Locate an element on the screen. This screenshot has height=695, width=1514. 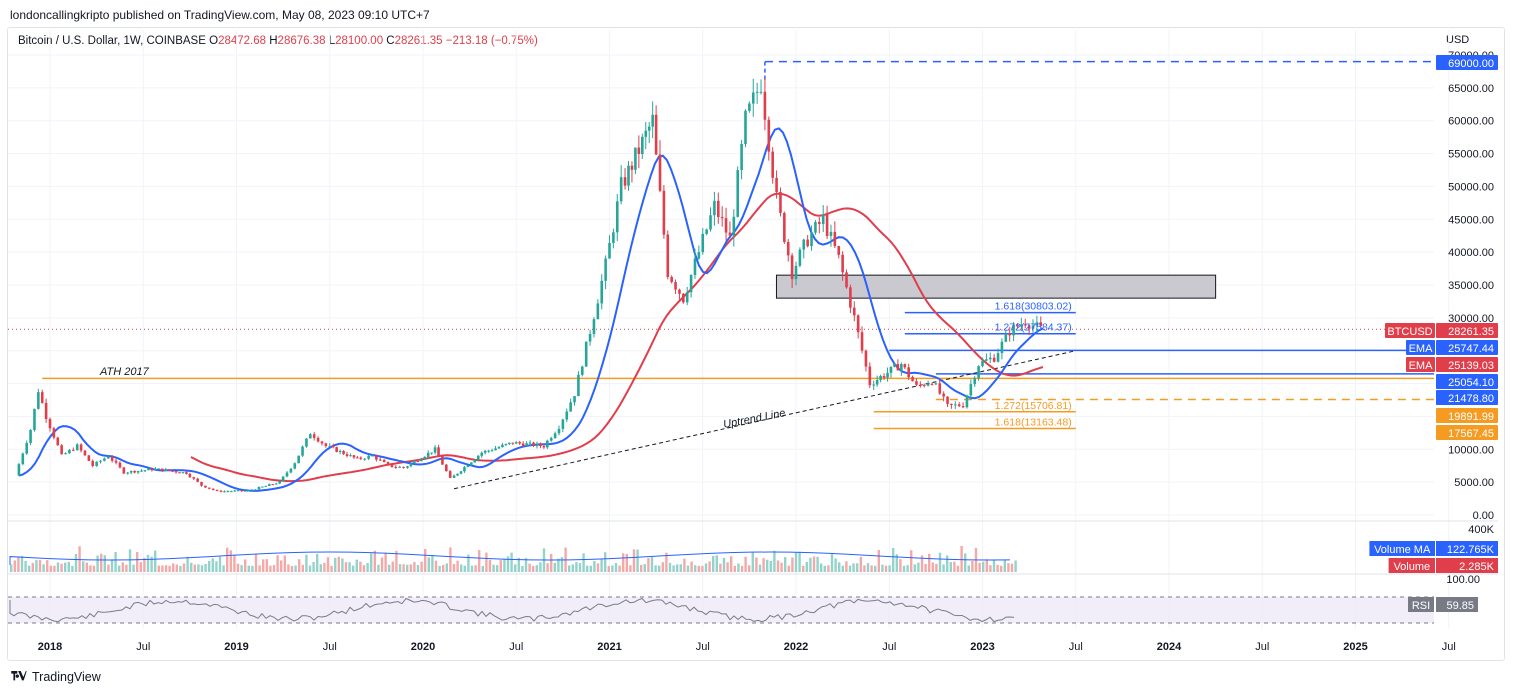
fib-label: 1.618(30803.02) is located at coordinates (1033, 307).